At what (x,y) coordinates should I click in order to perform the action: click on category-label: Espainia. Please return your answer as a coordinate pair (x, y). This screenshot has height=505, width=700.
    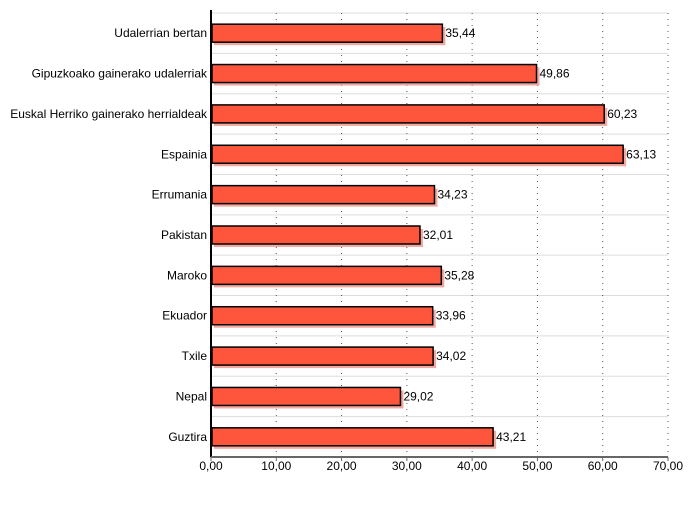
    Looking at the image, I should click on (184, 154).